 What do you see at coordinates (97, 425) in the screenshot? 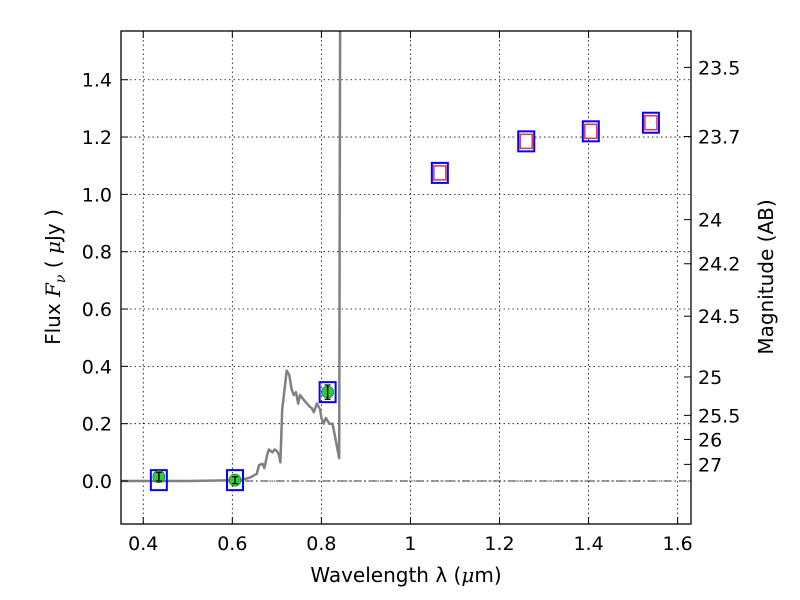
I see `y-tick-label: 0.2` at bounding box center [97, 425].